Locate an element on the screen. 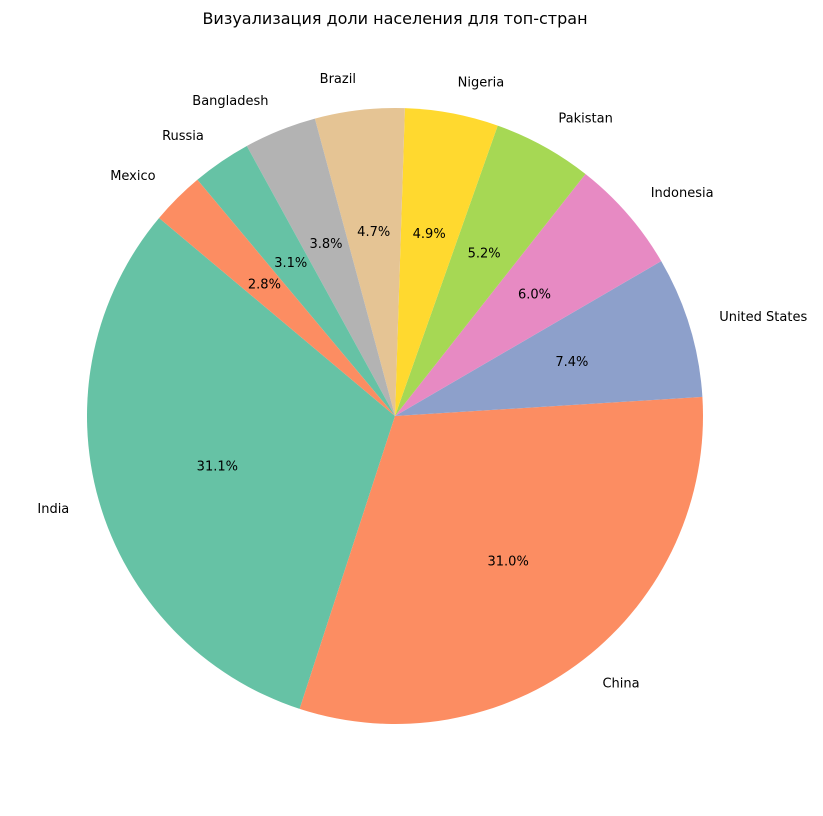 The image size is (823, 816). pie-slice-indonesia is located at coordinates (528, 294).